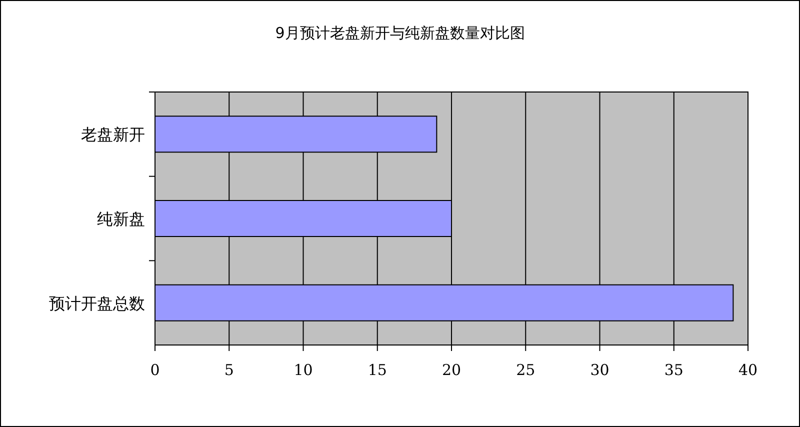  Describe the element at coordinates (526, 370) in the screenshot. I see `x-tick-label: 25` at that location.